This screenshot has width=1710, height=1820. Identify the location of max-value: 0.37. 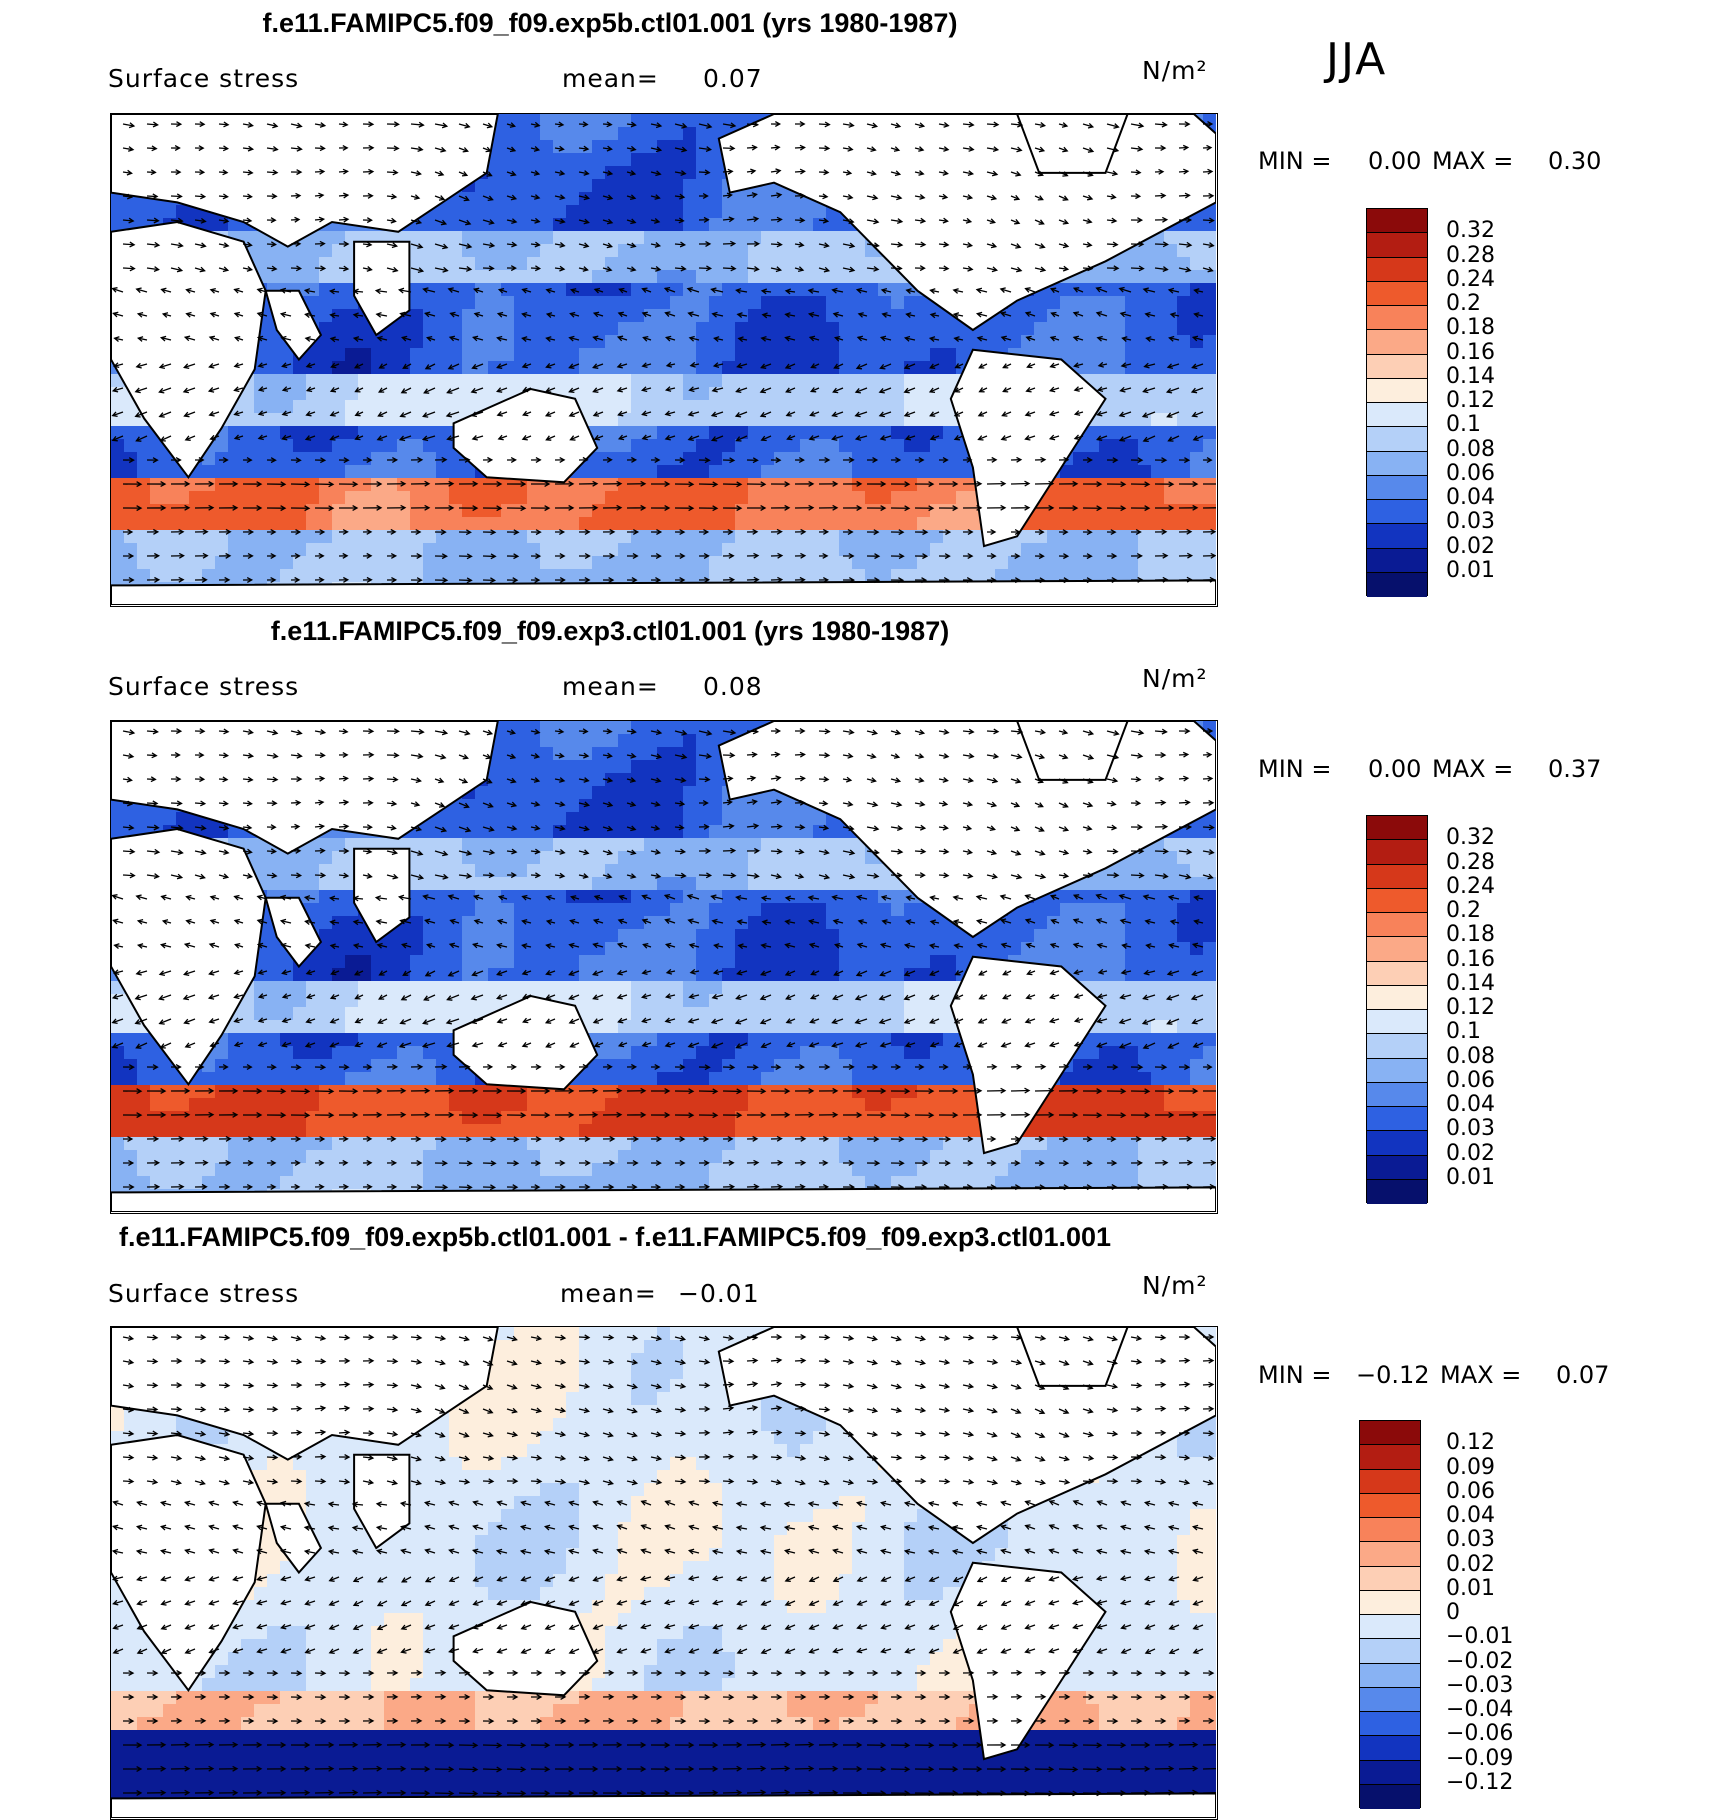
(1574, 769).